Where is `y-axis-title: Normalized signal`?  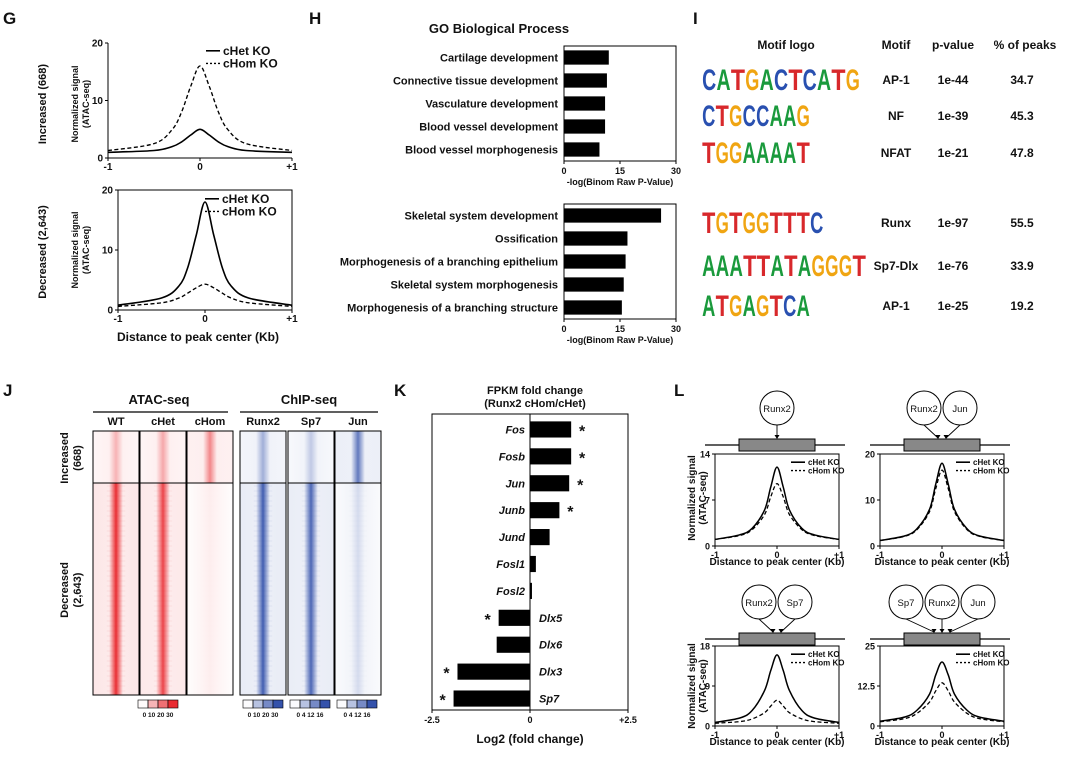
y-axis-title: Normalized signal is located at coordinates (75, 103).